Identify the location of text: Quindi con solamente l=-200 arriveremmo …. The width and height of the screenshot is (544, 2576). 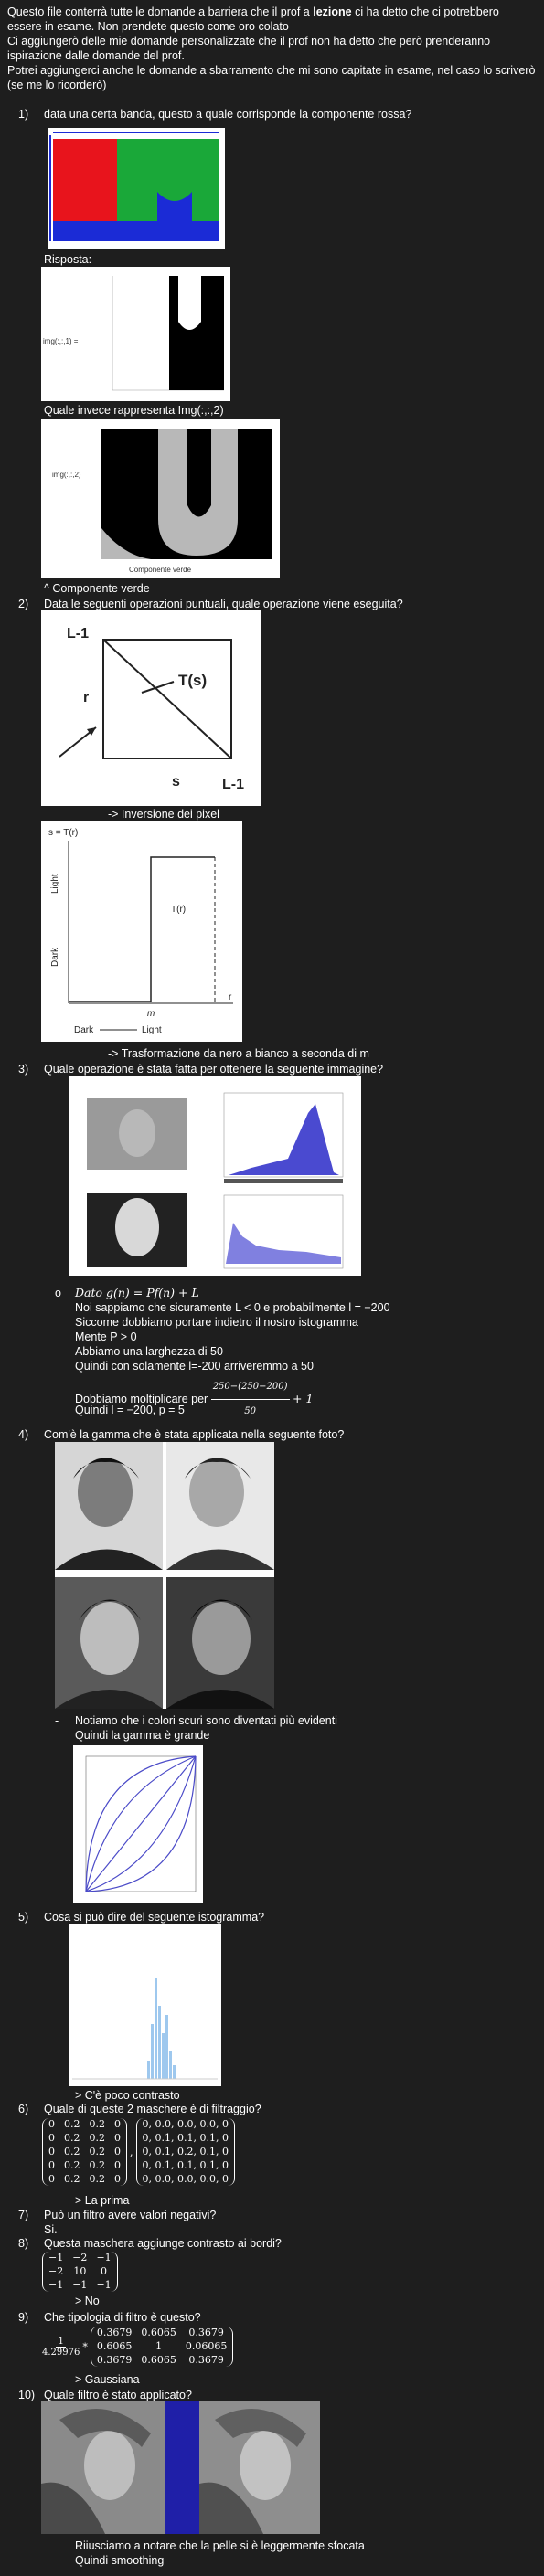
(194, 1366).